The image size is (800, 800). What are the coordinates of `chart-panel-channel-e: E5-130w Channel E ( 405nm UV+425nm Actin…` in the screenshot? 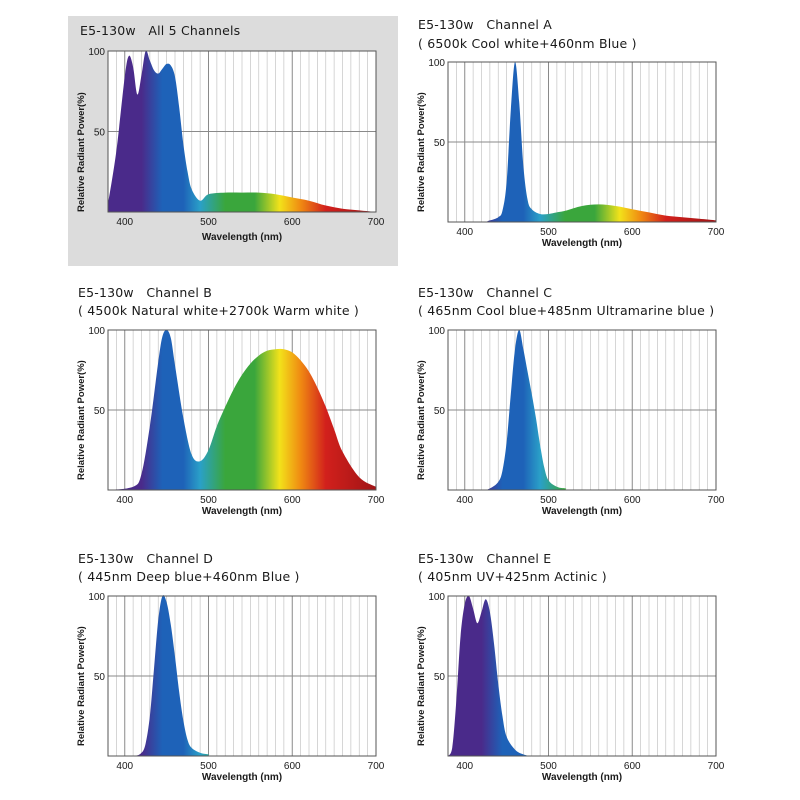 It's located at (573, 675).